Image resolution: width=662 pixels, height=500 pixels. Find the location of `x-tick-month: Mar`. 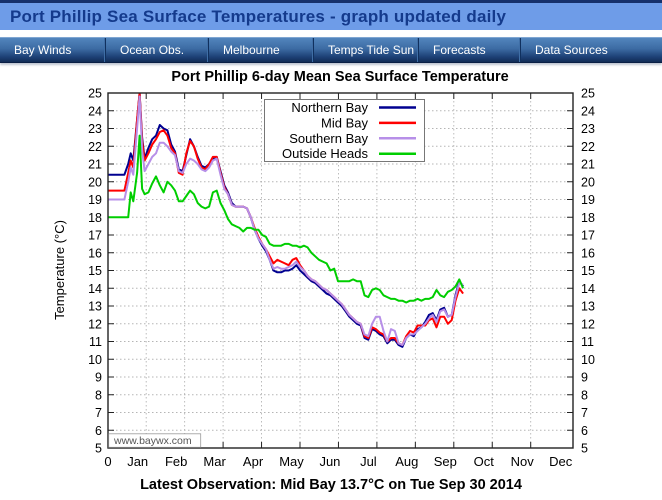

x-tick-month: Mar is located at coordinates (214, 461).